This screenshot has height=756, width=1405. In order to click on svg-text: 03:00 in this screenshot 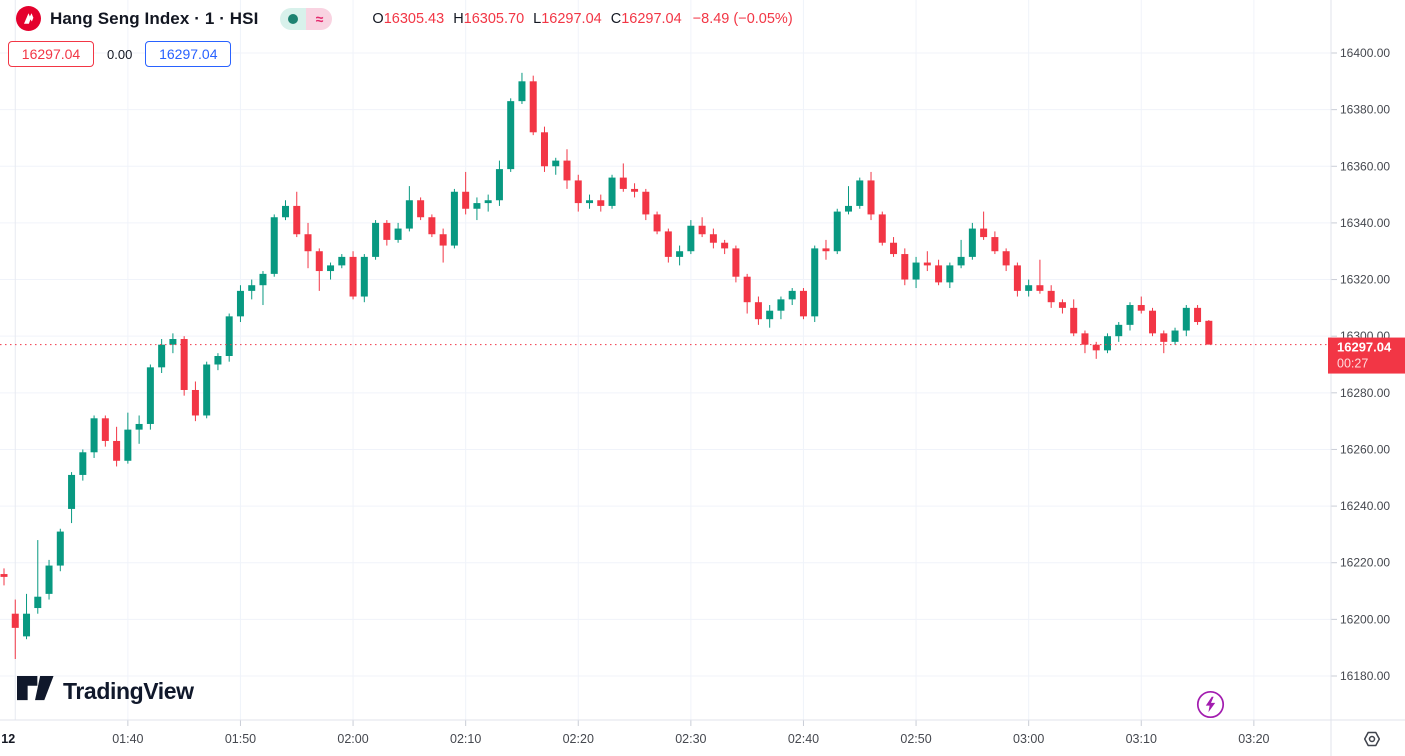, I will do `click(1028, 739)`.